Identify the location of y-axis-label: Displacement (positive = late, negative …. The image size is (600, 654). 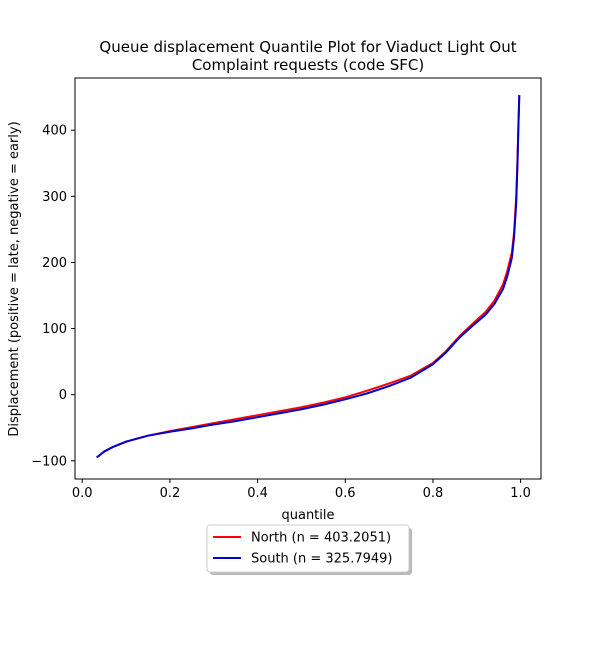
(14, 278).